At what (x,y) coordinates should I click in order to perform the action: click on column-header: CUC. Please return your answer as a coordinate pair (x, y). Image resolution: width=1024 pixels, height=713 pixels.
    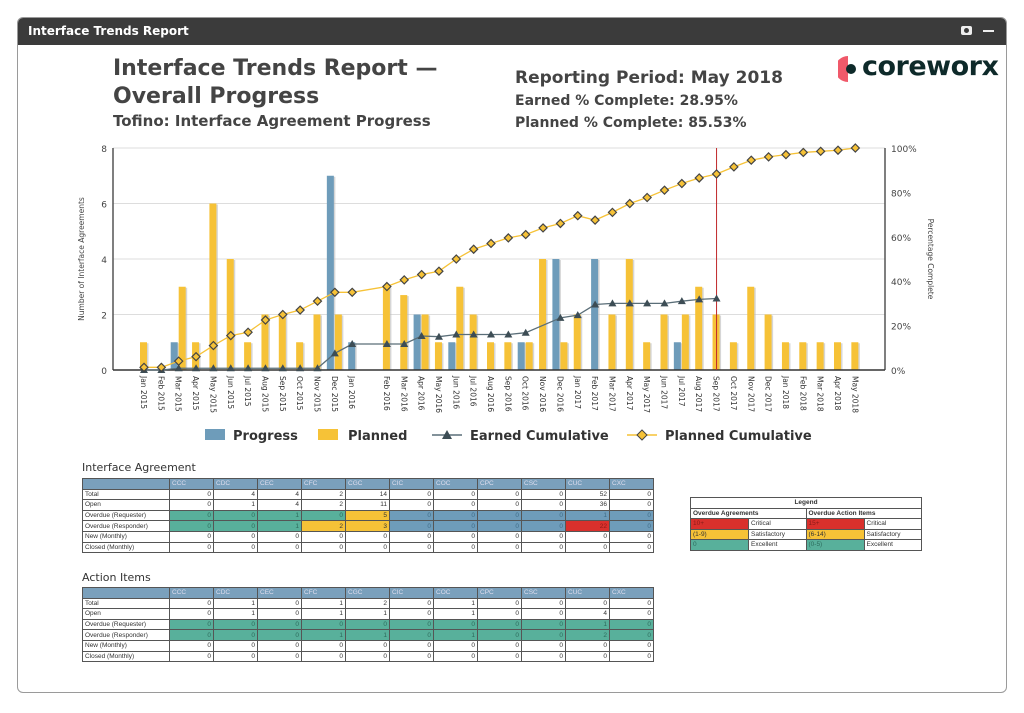
    Looking at the image, I should click on (587, 484).